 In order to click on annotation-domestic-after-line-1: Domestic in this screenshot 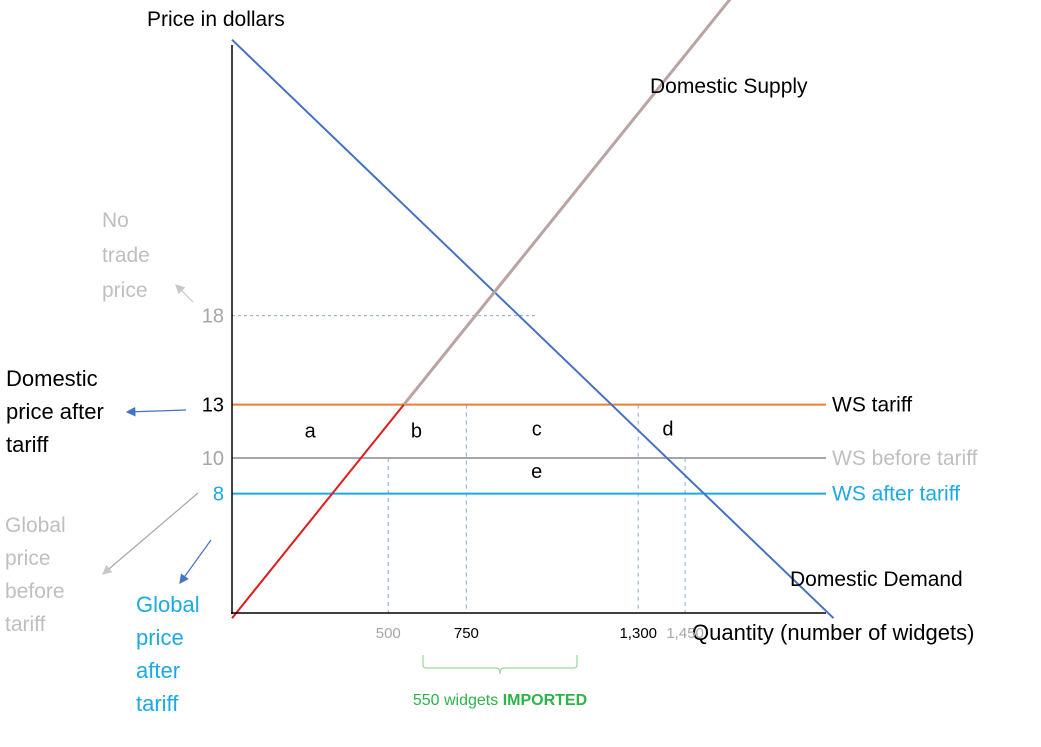, I will do `click(52, 378)`.